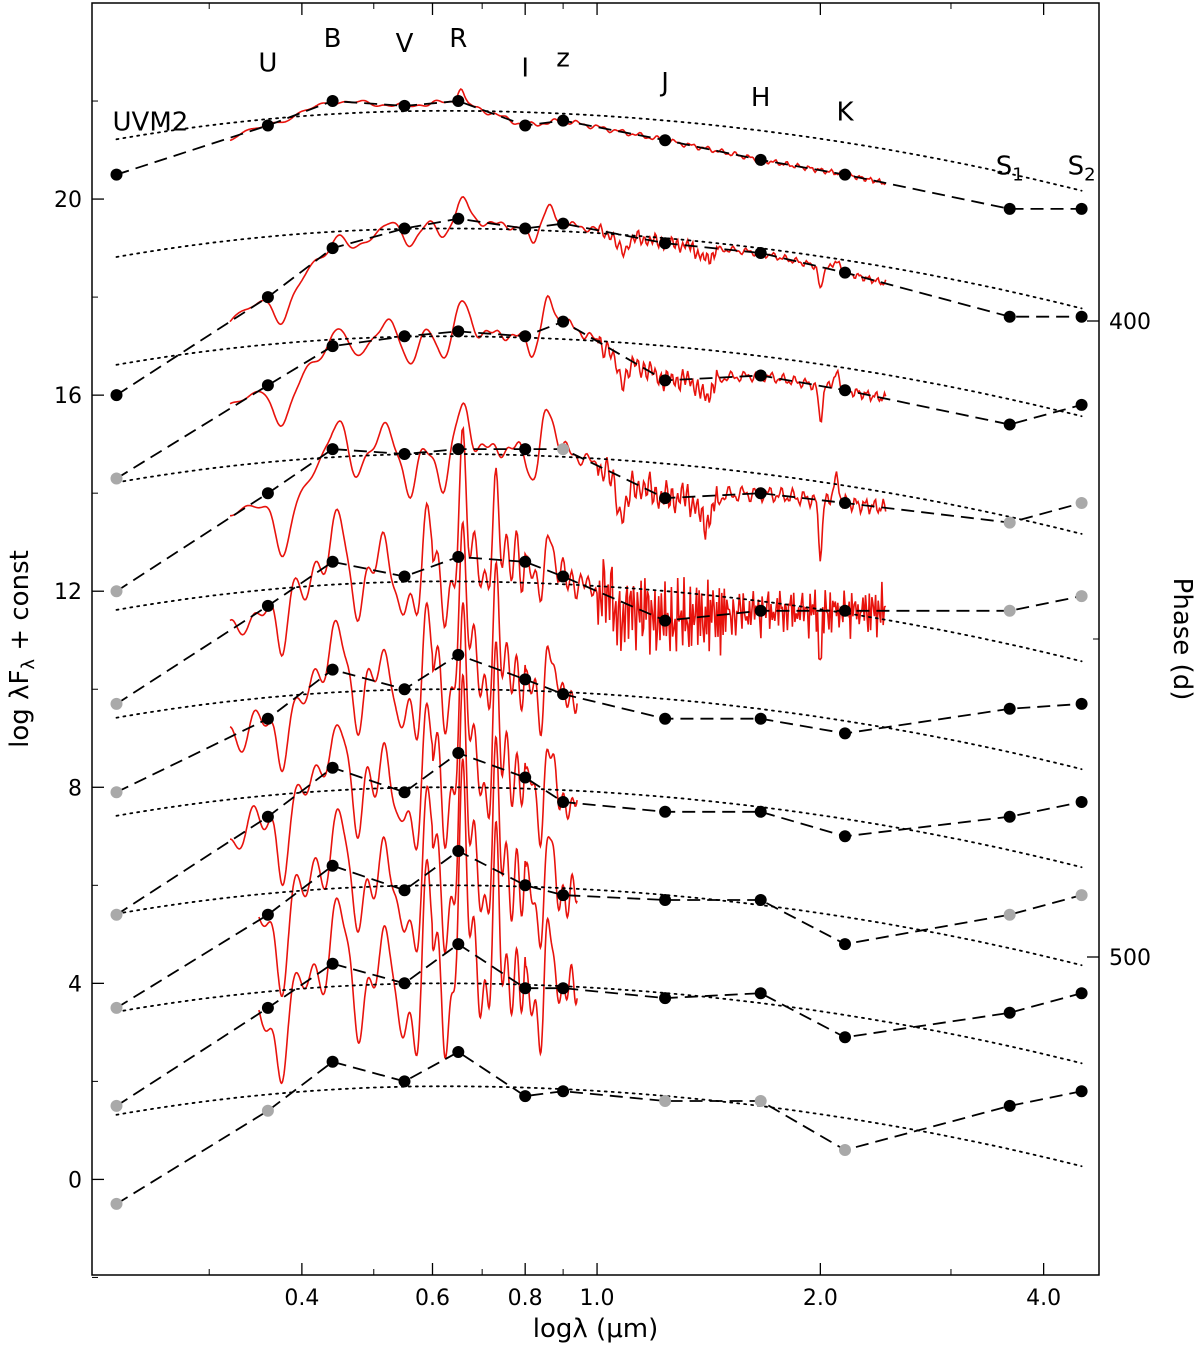  What do you see at coordinates (404, 336) in the screenshot?
I see `point-76-V` at bounding box center [404, 336].